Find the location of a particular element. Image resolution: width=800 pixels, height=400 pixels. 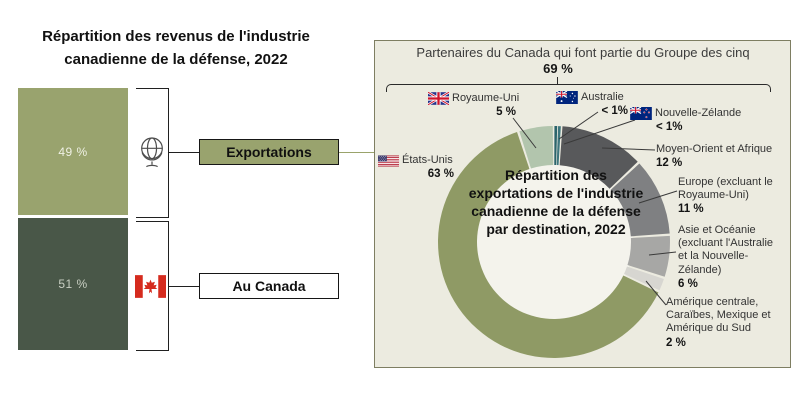

donut-label-value: 63 % is located at coordinates (440, 174).